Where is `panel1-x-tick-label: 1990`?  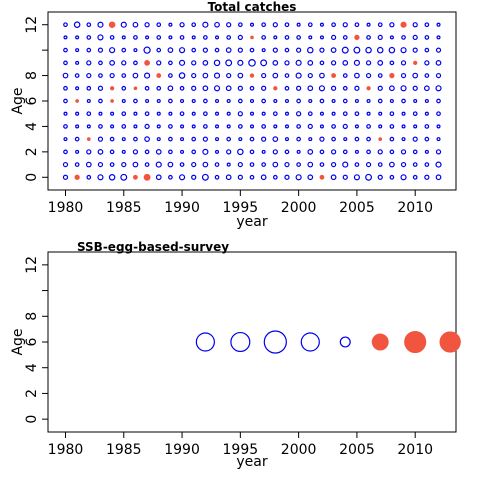
panel1-x-tick-label: 1990 is located at coordinates (182, 208).